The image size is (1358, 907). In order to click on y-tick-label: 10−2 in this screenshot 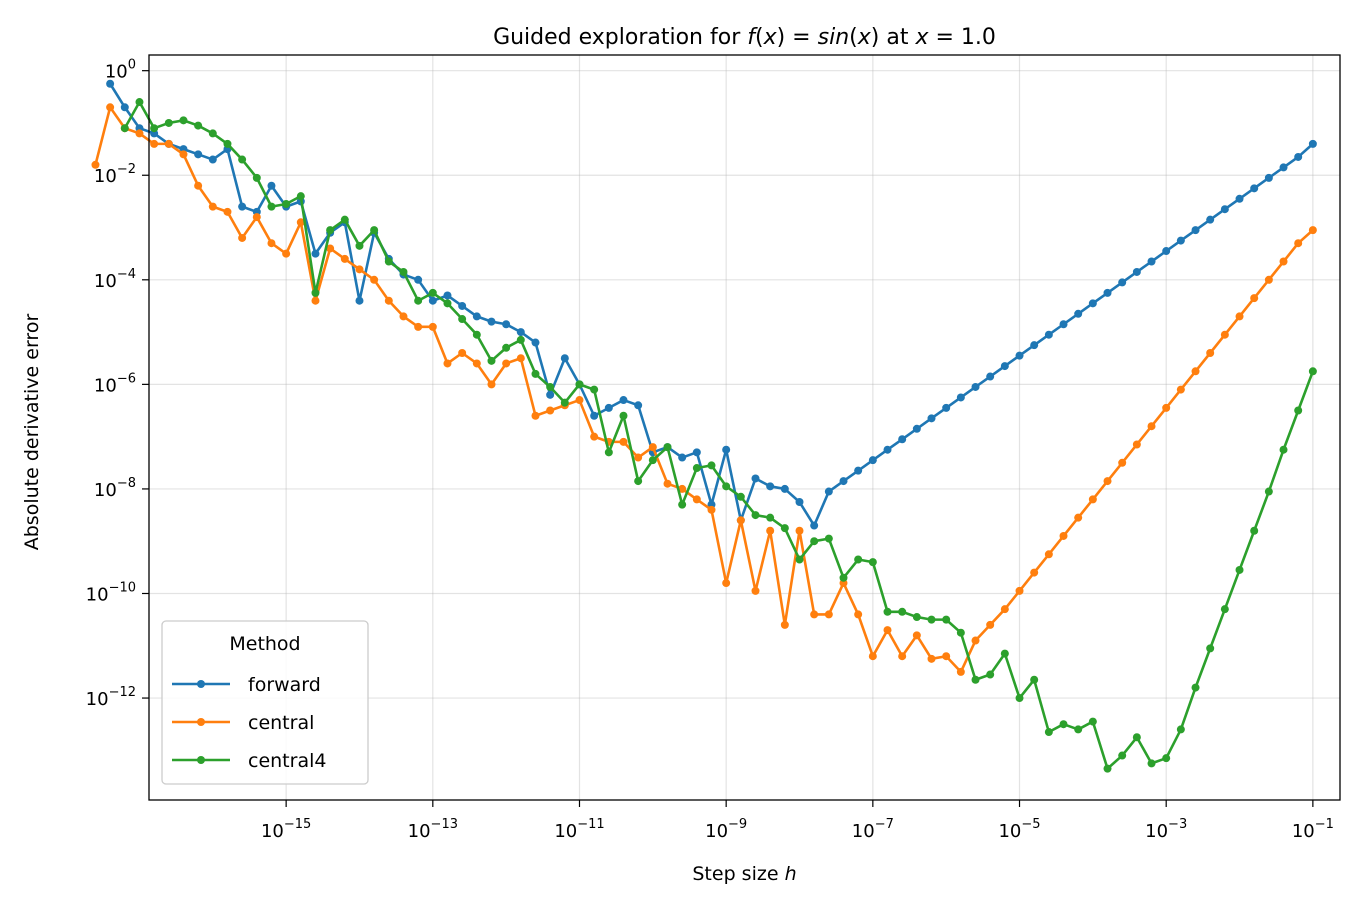, I will do `click(115, 174)`.